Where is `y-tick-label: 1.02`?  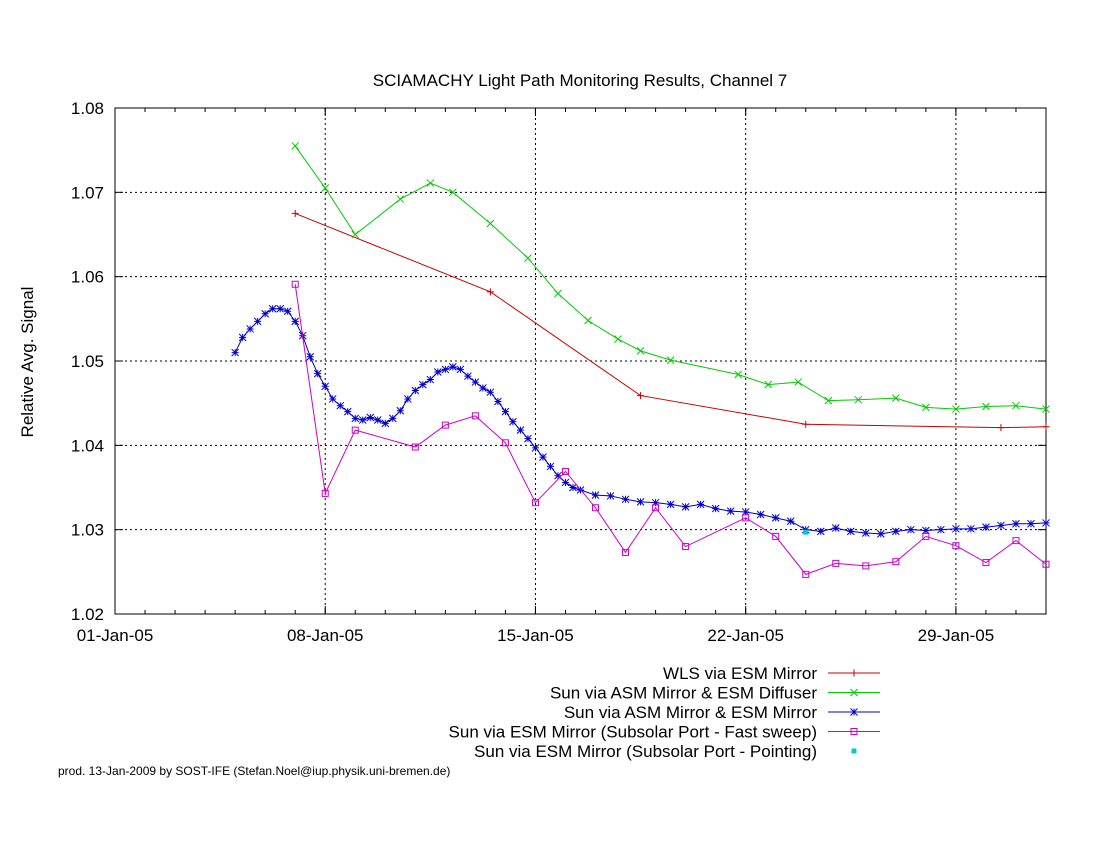
y-tick-label: 1.02 is located at coordinates (87, 614).